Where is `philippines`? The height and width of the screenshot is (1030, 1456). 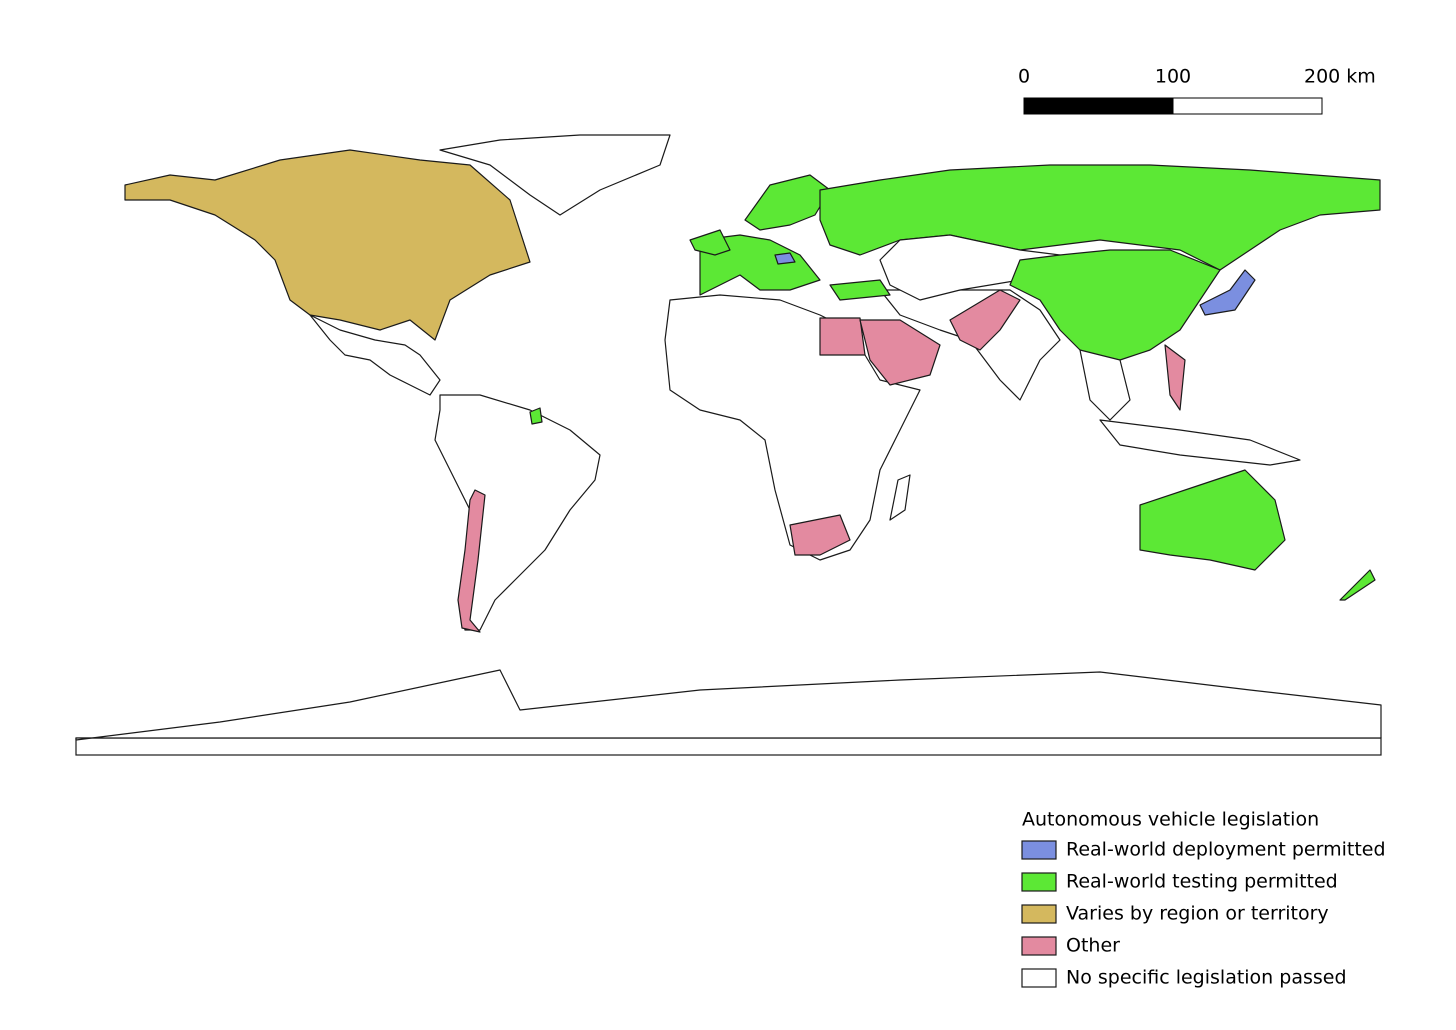 philippines is located at coordinates (1175, 377).